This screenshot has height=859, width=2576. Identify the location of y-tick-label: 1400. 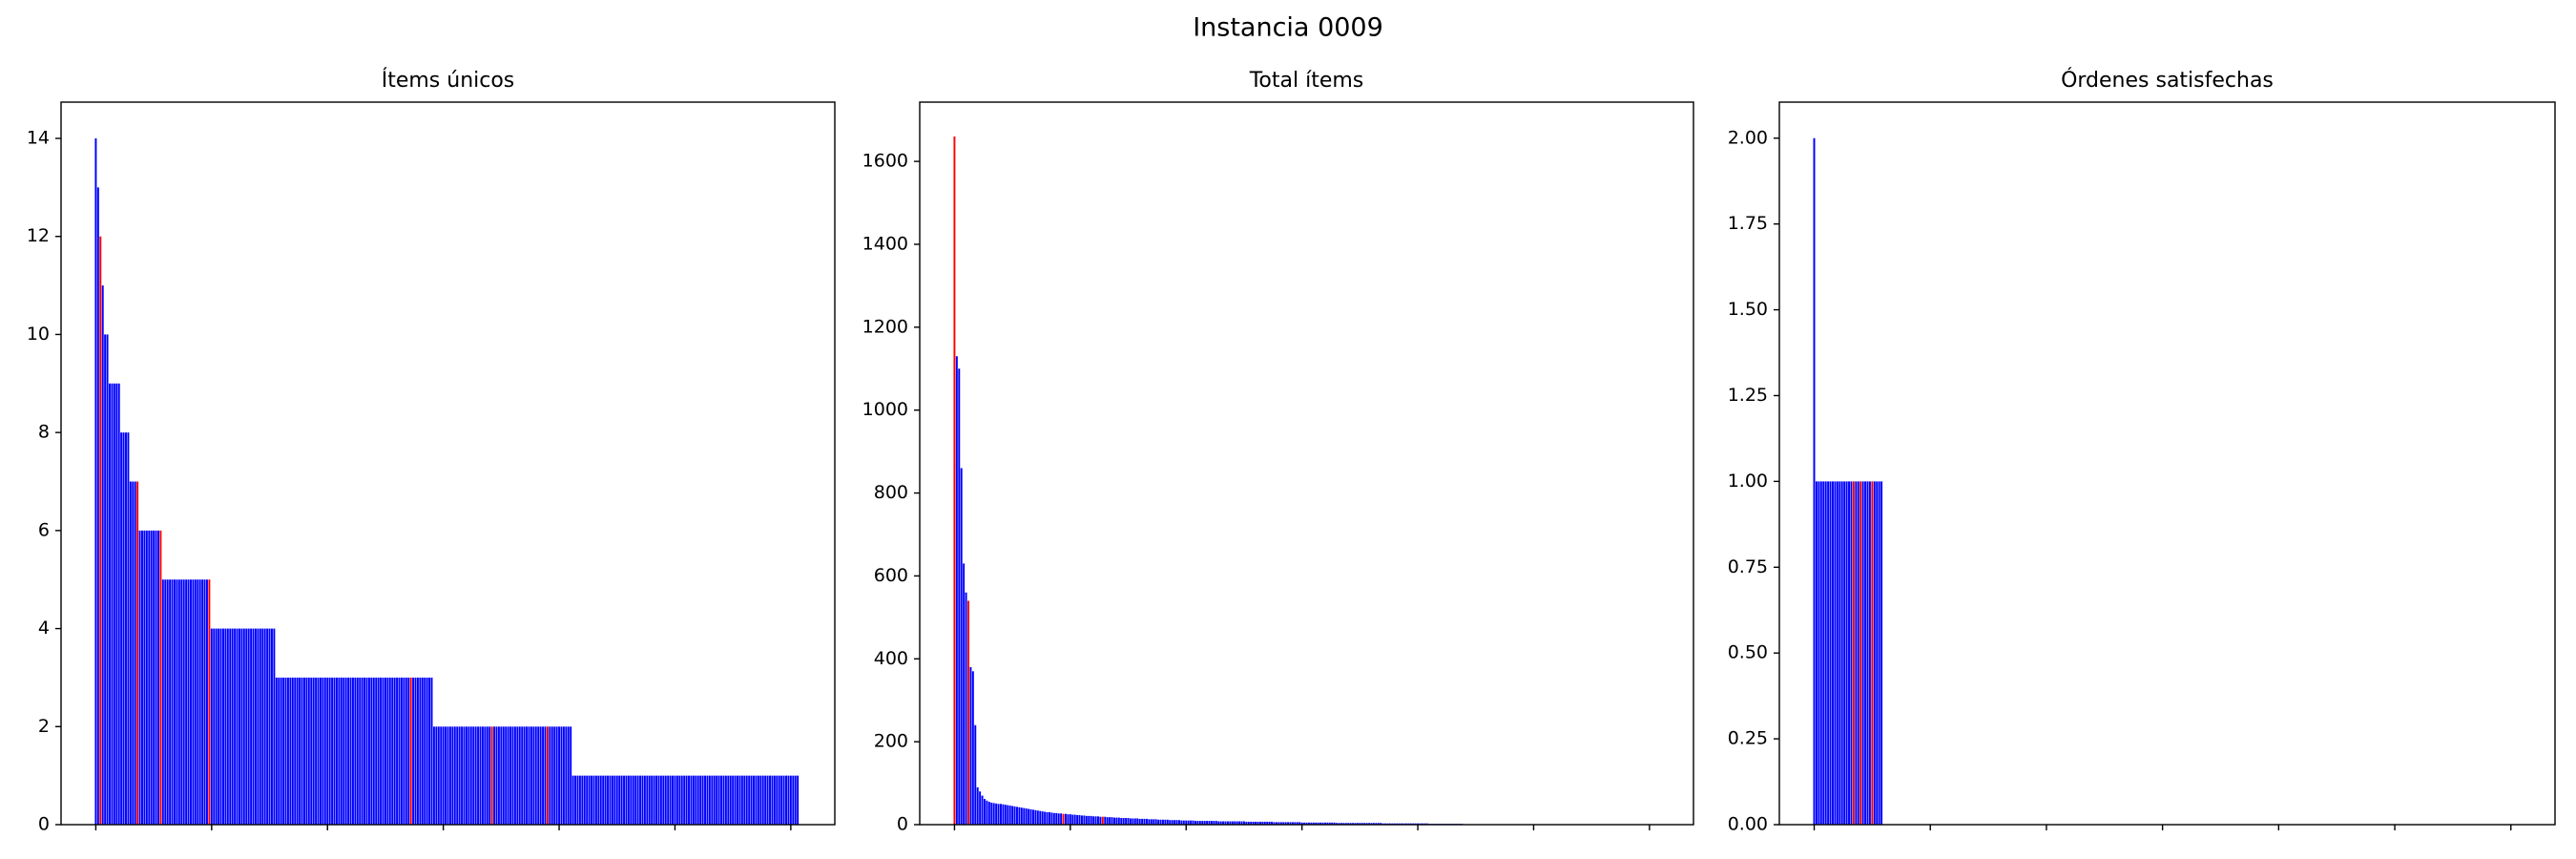
(885, 243).